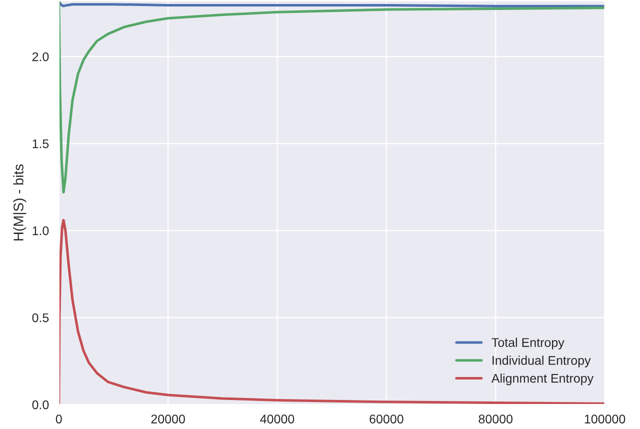  Describe the element at coordinates (277, 419) in the screenshot. I see `x-tick-label: 40000` at that location.